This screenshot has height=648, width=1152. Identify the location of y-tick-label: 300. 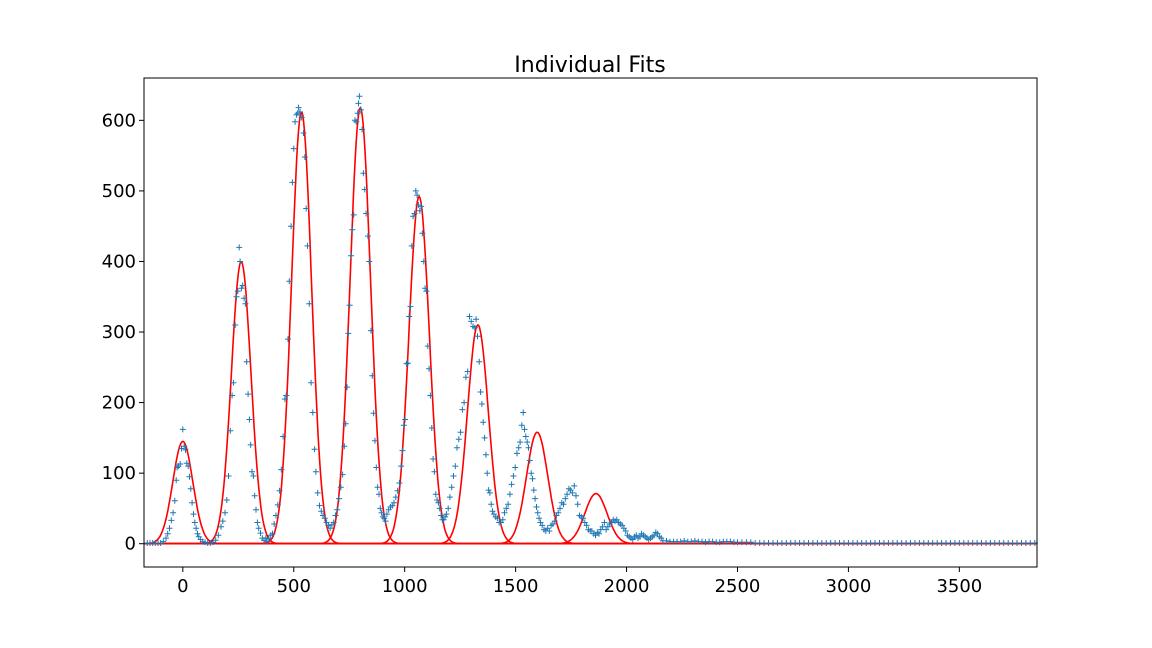
(119, 332).